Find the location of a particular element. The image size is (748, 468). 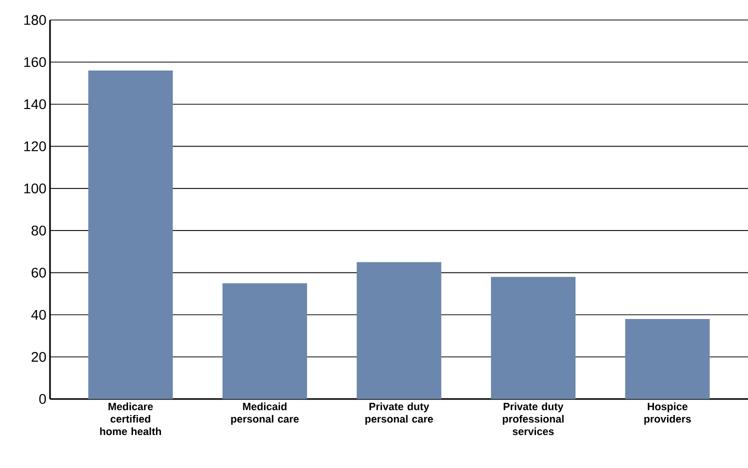

y-tick-label: 100 is located at coordinates (35, 188).